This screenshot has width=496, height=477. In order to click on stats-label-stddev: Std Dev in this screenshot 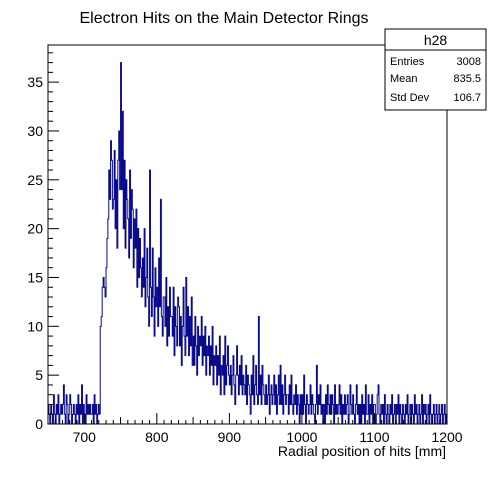, I will do `click(410, 98)`.